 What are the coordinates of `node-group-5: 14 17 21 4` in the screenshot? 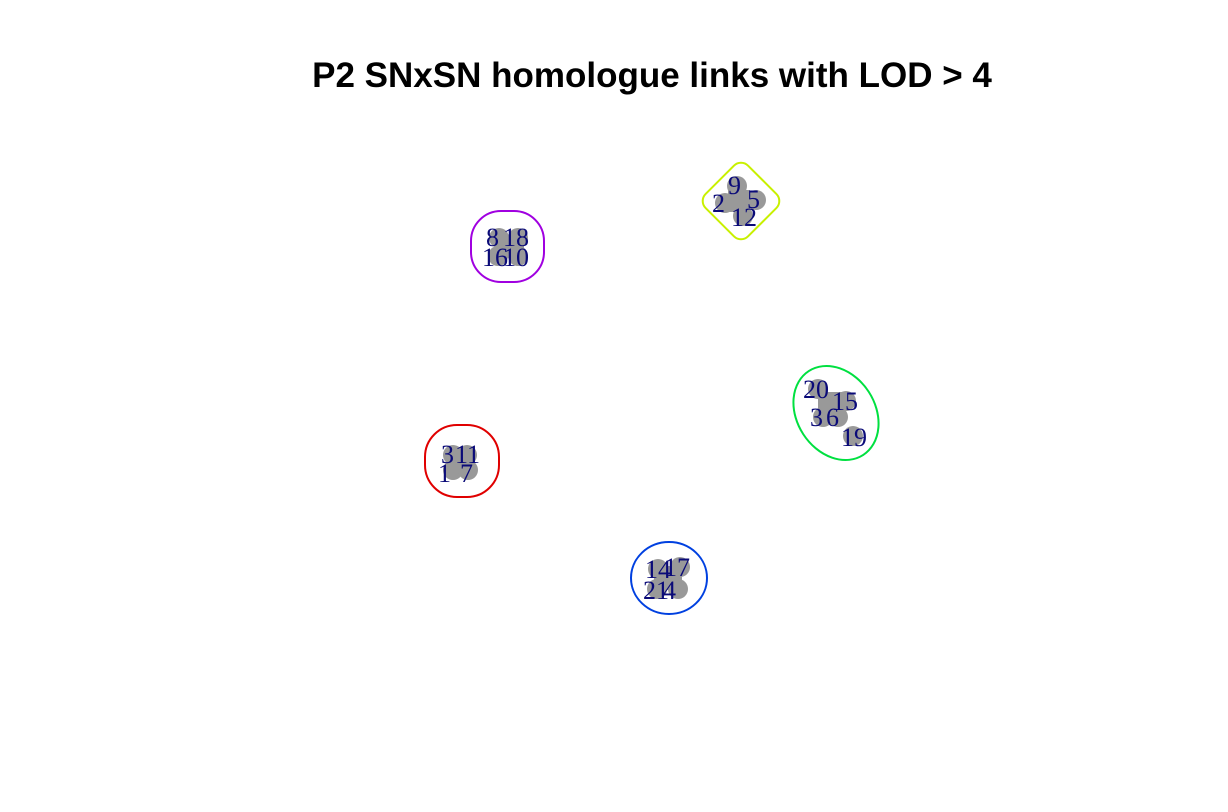 It's located at (669, 578).